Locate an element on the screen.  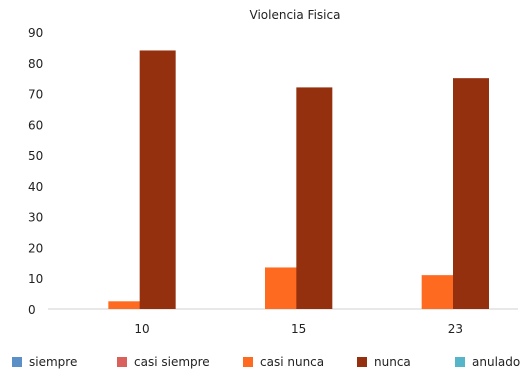
legend-label: casi nunca is located at coordinates (292, 362).